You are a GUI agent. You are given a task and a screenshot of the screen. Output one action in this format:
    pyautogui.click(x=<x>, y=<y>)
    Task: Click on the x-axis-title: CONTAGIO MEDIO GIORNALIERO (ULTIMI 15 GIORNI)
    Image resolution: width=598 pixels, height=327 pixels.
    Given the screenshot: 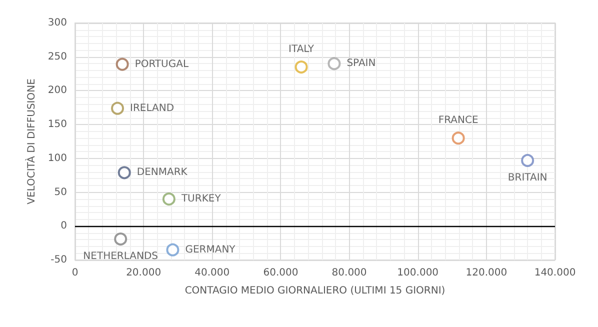 What is the action you would take?
    pyautogui.click(x=315, y=291)
    